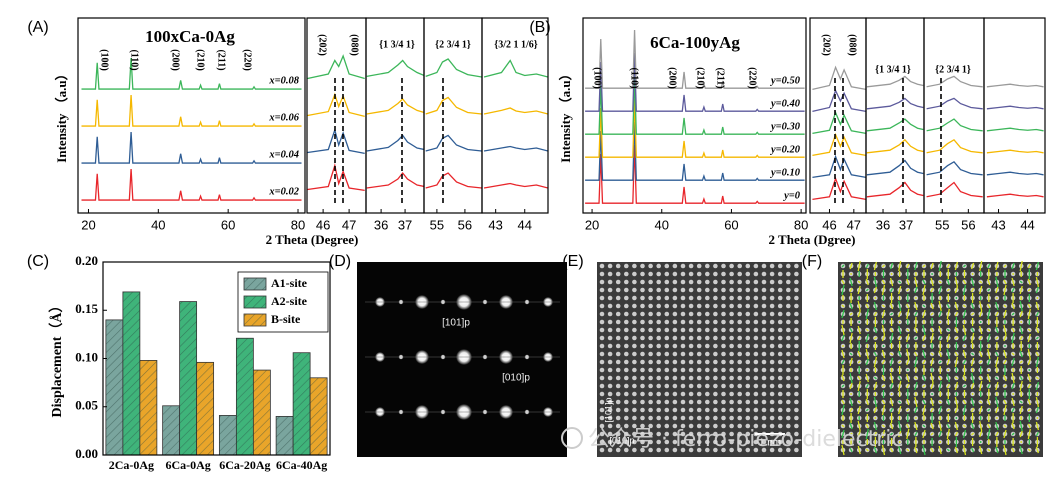 This screenshot has height=482, width=1050. What do you see at coordinates (86, 308) in the screenshot?
I see `y-tick-label: 0.15` at bounding box center [86, 308].